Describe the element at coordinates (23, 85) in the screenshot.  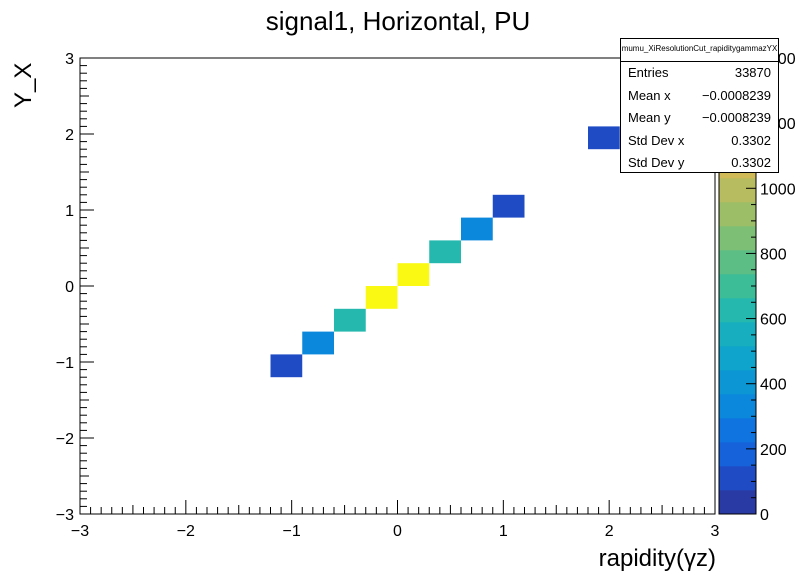
I see `y-axis-label: Y_X` at that location.